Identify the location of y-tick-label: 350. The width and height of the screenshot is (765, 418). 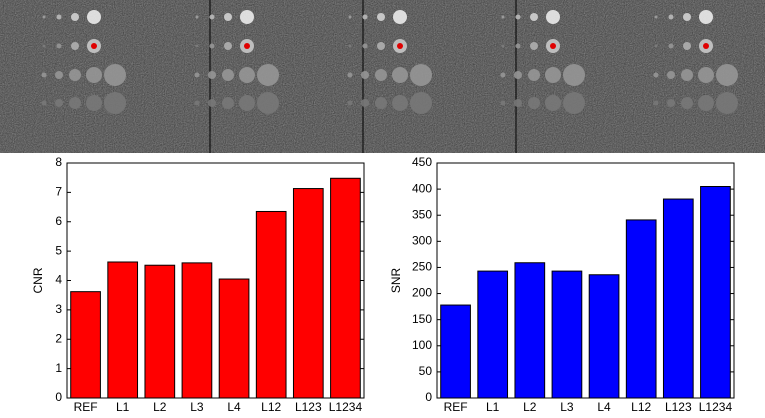
(422, 214).